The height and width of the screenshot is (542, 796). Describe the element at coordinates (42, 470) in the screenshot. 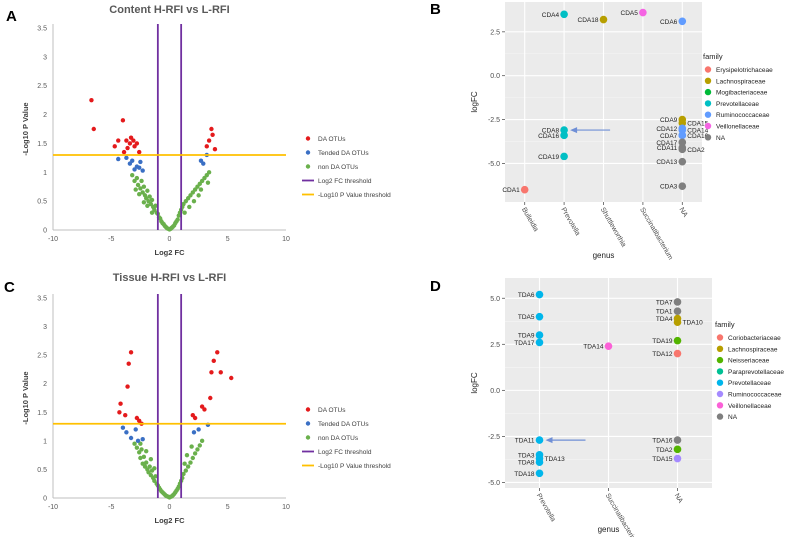

I see `y-tick-label: 0.5` at that location.